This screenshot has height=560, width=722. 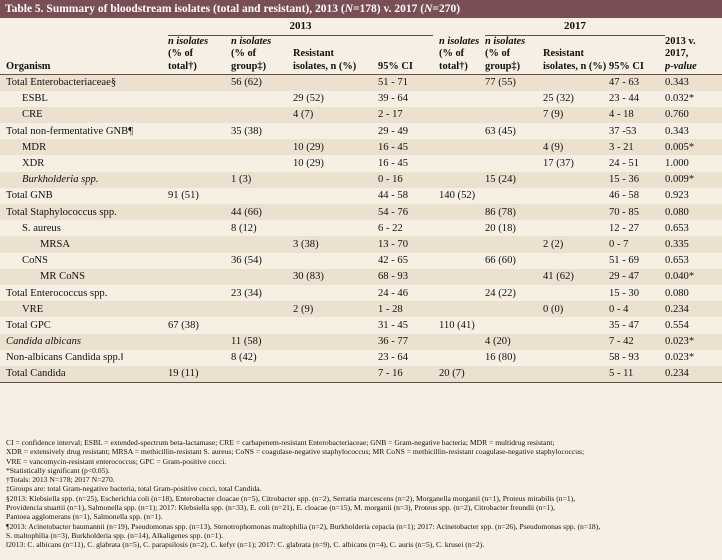 I want to click on cell-p: 1.000, so click(x=677, y=164).